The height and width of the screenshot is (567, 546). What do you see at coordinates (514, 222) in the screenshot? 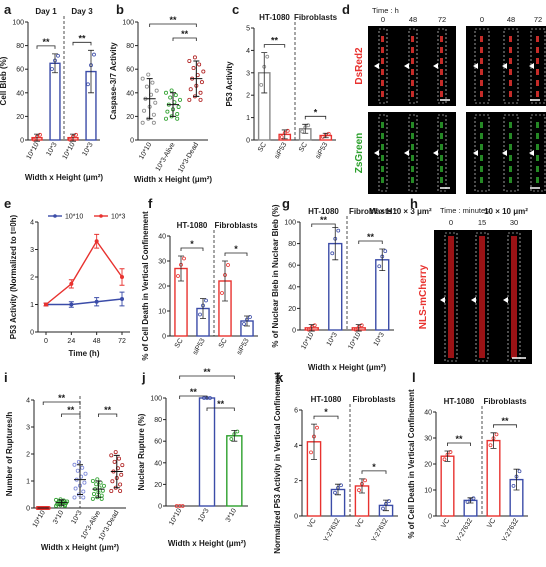
I see `micro-h-time-2: 30` at bounding box center [514, 222].